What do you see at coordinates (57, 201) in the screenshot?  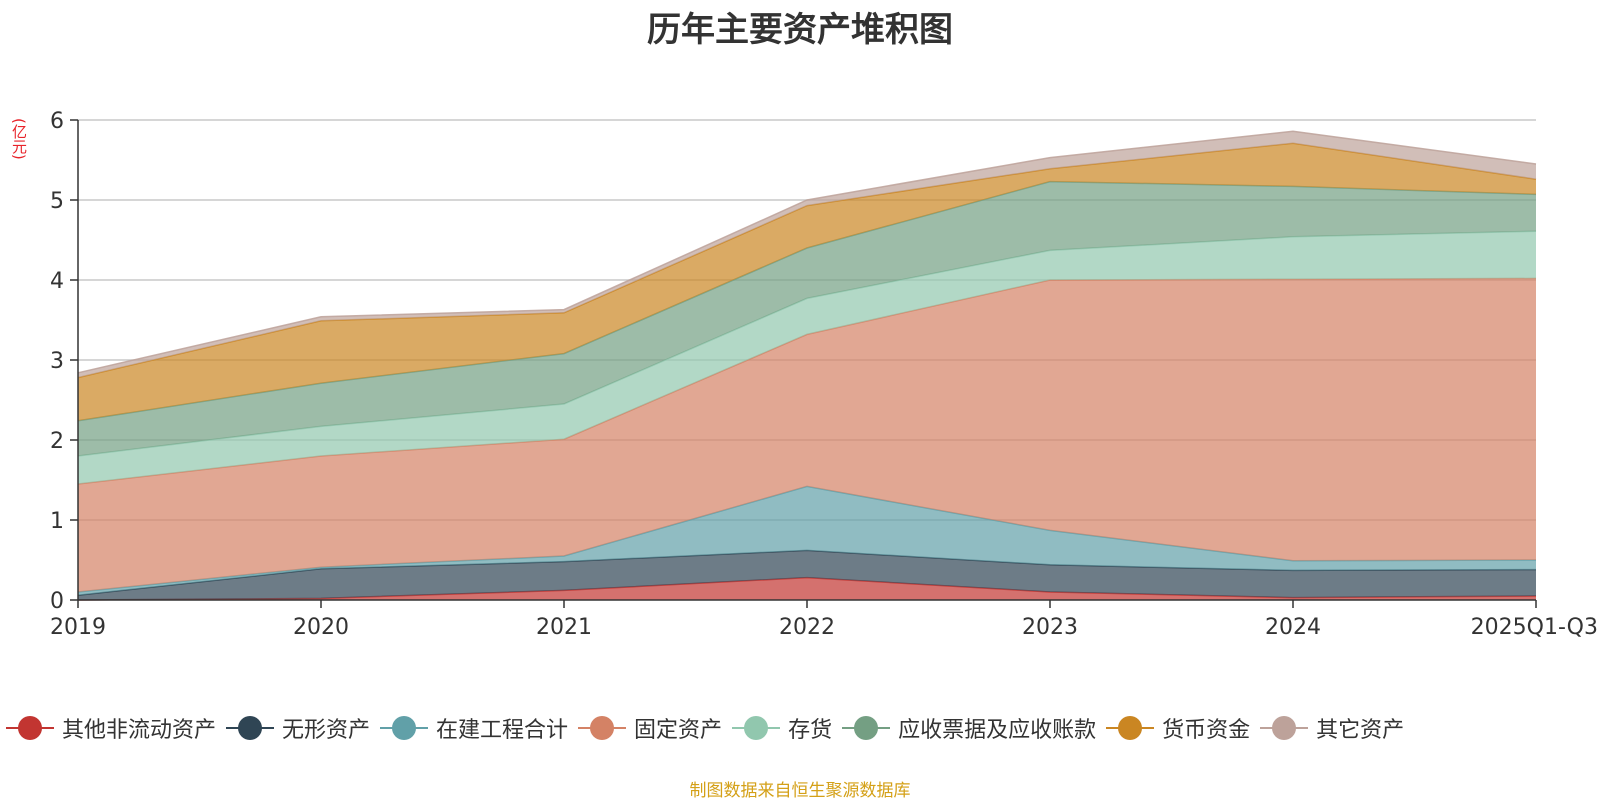 I see `y-tick-label: 5` at bounding box center [57, 201].